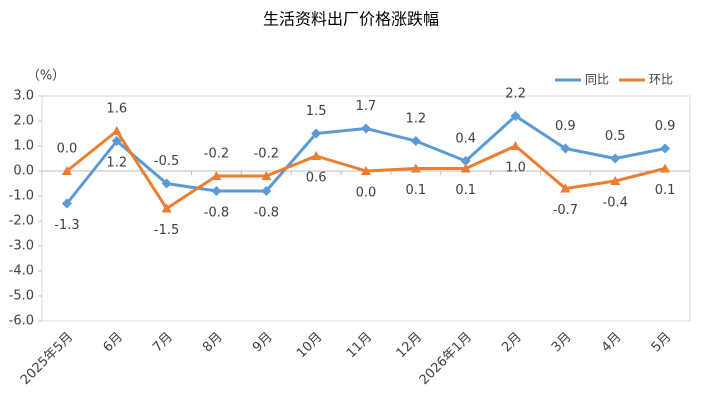  Describe the element at coordinates (116, 109) in the screenshot. I see `data-label: 1.6` at that location.